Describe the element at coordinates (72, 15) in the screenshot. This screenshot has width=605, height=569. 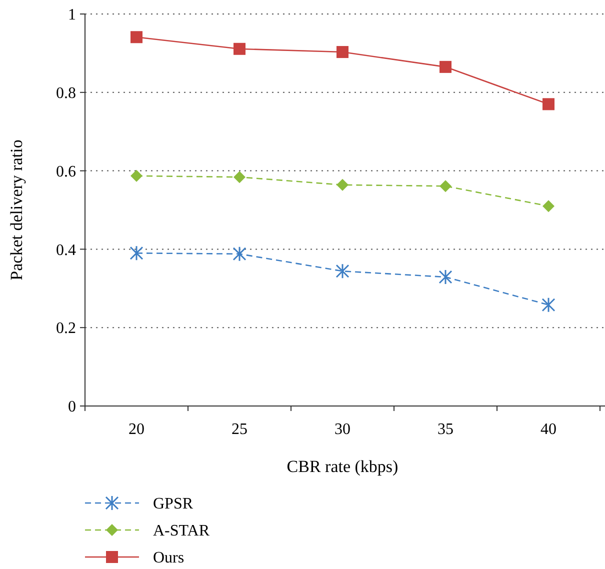
I see `y-tick-label: 1` at that location.